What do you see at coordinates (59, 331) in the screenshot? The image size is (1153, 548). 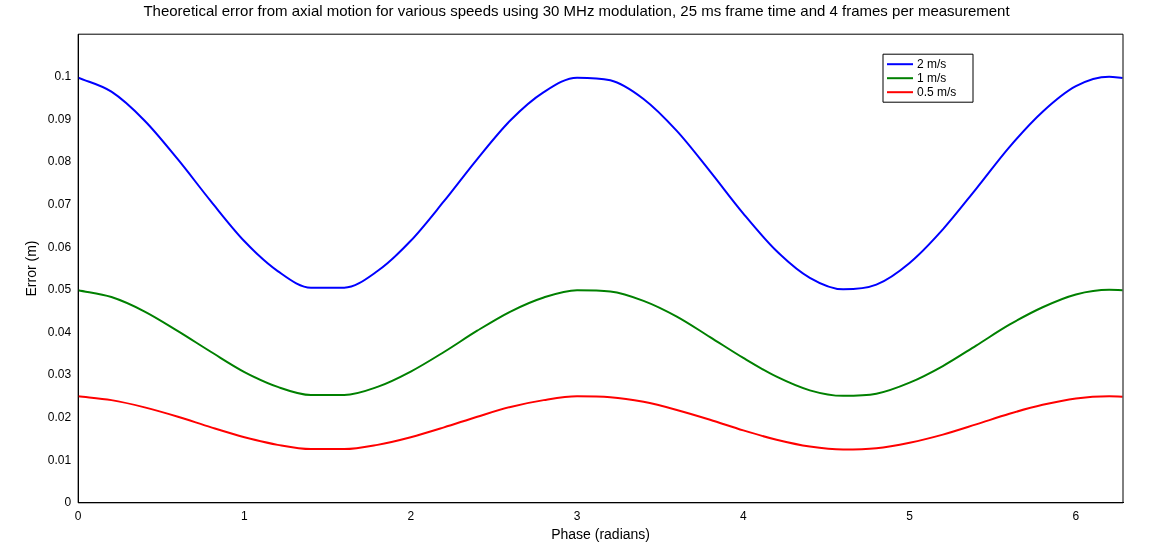 I see `y-tick-label: 0.04` at bounding box center [59, 331].